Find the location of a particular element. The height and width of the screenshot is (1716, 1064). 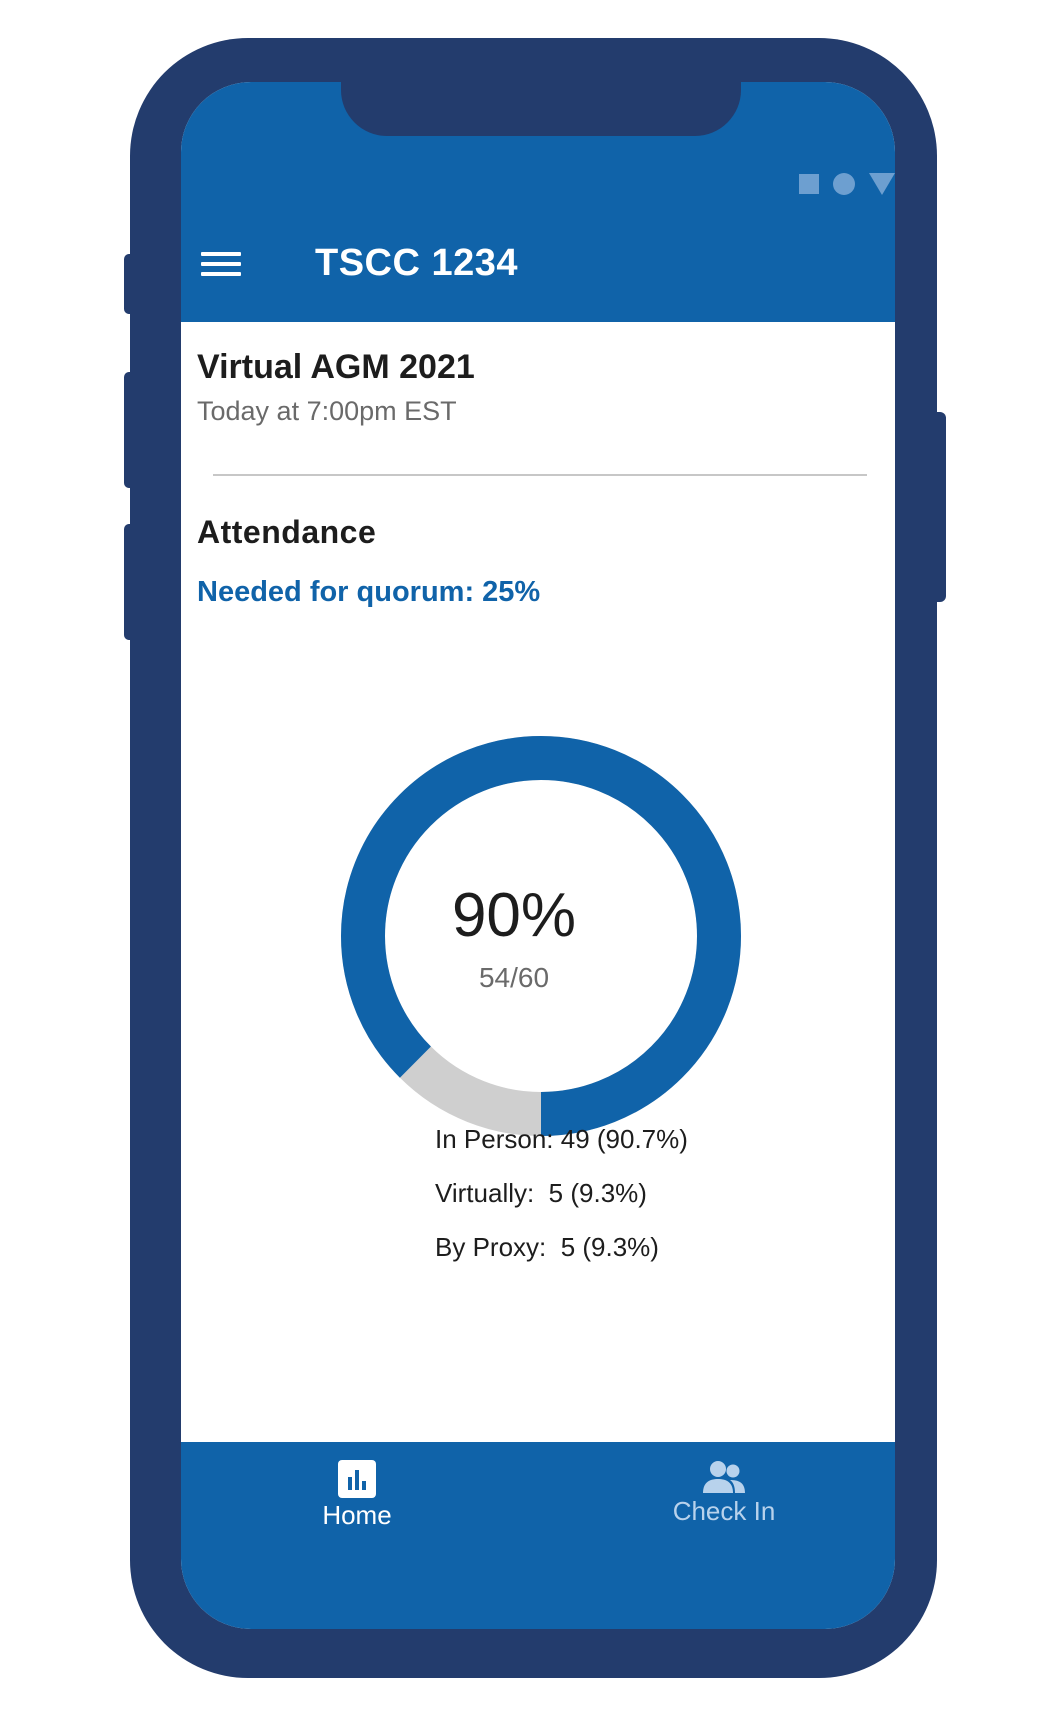

hamburger-menu-icon is located at coordinates (221, 264).